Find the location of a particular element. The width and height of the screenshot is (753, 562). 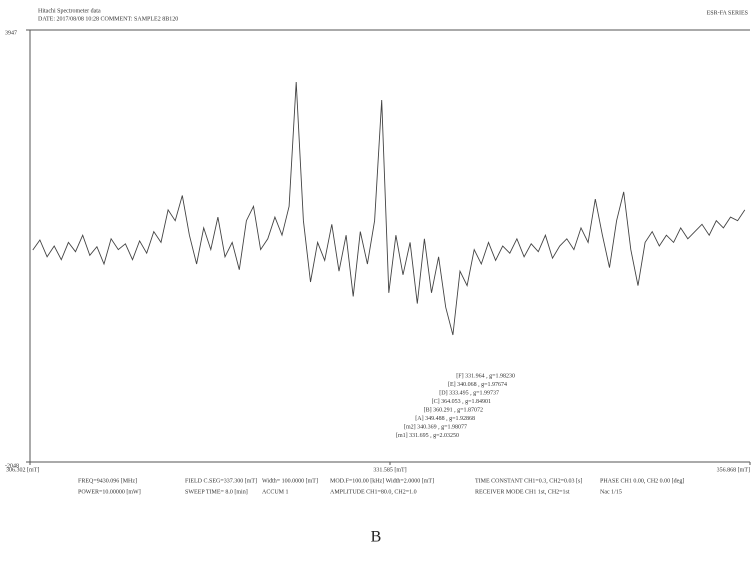

parameter: POWER=10.00000 [mW] is located at coordinates (109, 492).